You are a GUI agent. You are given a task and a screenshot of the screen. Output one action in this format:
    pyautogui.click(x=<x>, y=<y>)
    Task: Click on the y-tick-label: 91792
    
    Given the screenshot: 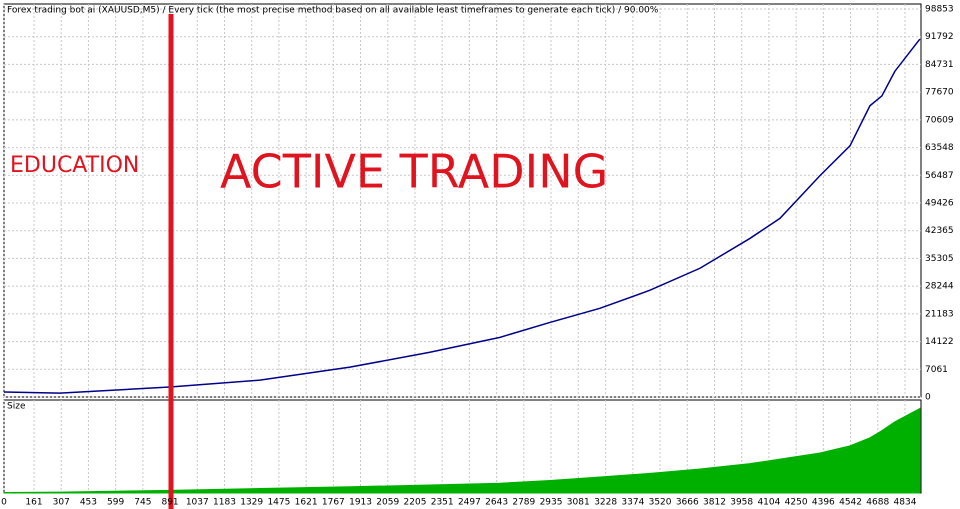 What is the action you would take?
    pyautogui.click(x=939, y=37)
    